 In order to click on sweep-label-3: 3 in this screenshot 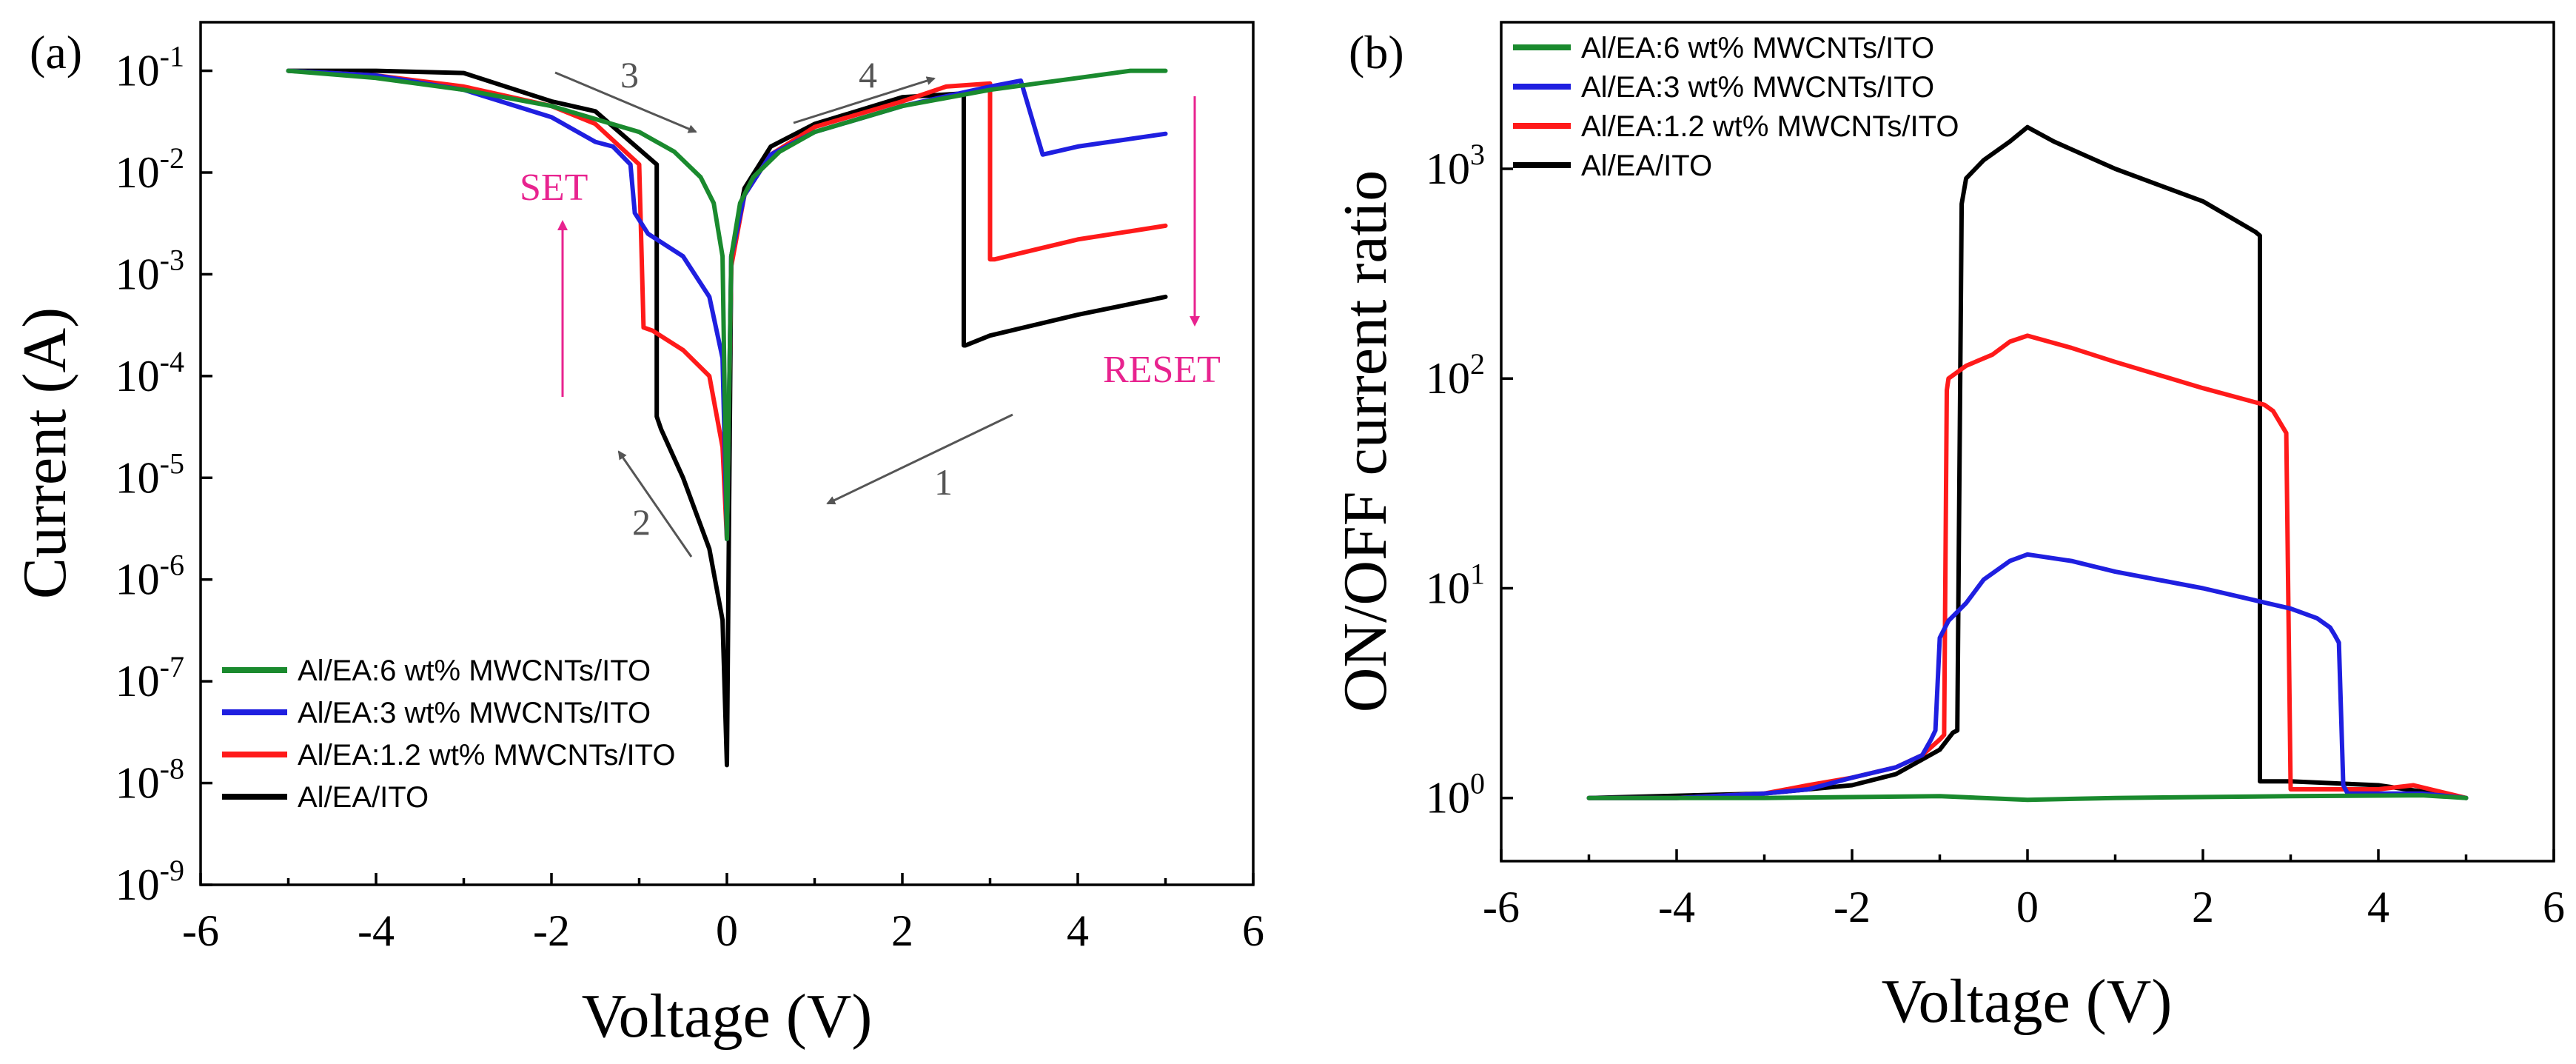, I will do `click(629, 75)`.